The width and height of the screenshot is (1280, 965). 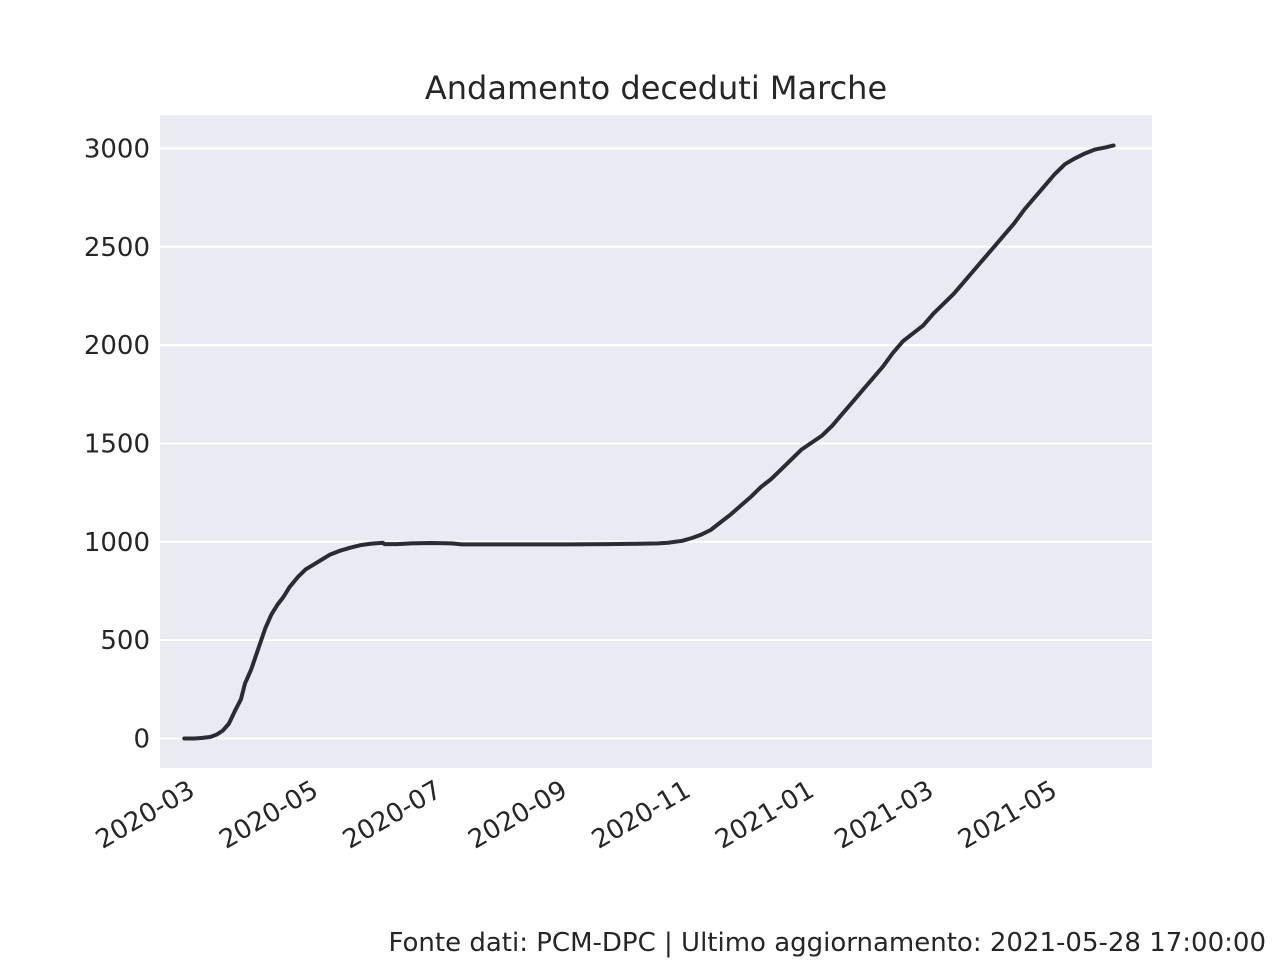 I want to click on x-tick-label: 2020-05, so click(x=268, y=815).